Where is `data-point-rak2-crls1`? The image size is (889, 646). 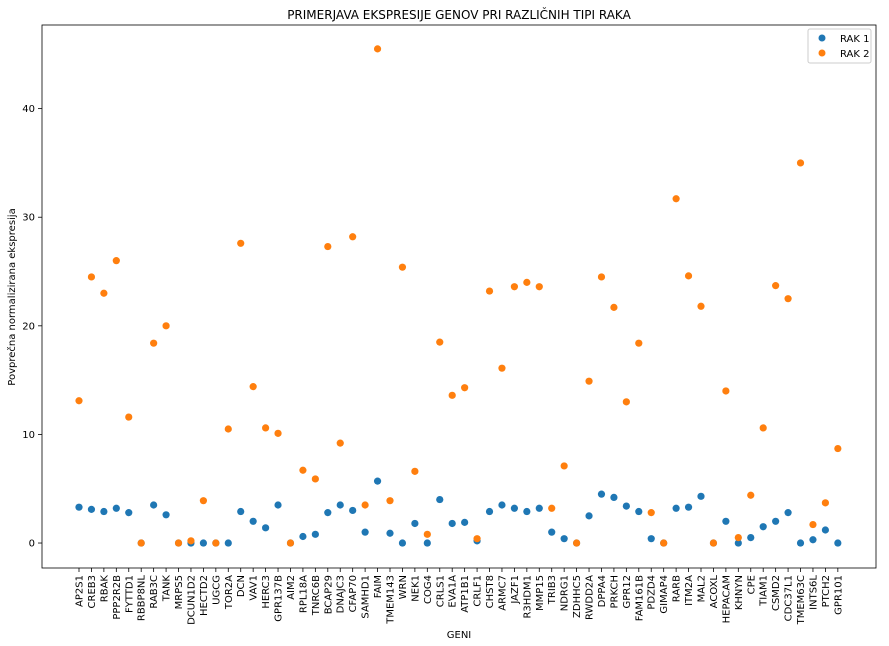 data-point-rak2-crls1 is located at coordinates (440, 342).